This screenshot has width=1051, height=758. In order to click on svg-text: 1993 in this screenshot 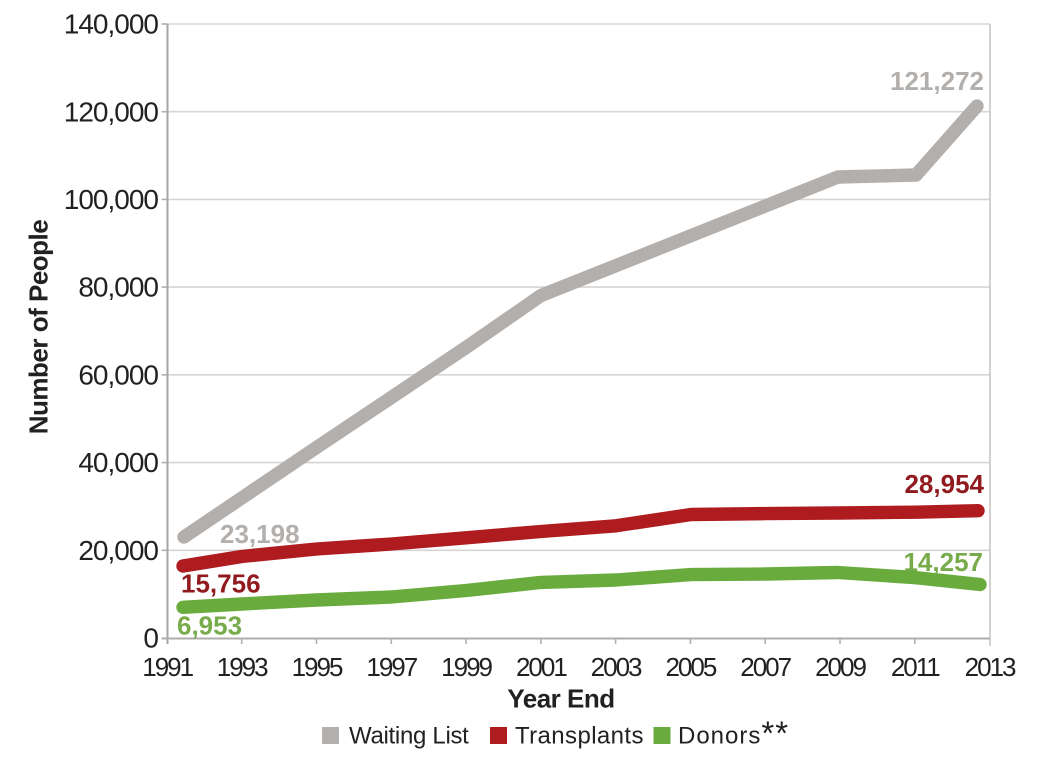, I will do `click(242, 667)`.